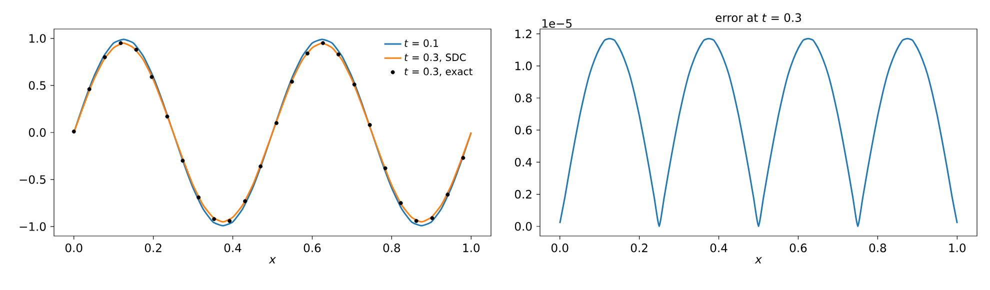  I want to click on chart-title: error at t = 0.3, so click(758, 17).